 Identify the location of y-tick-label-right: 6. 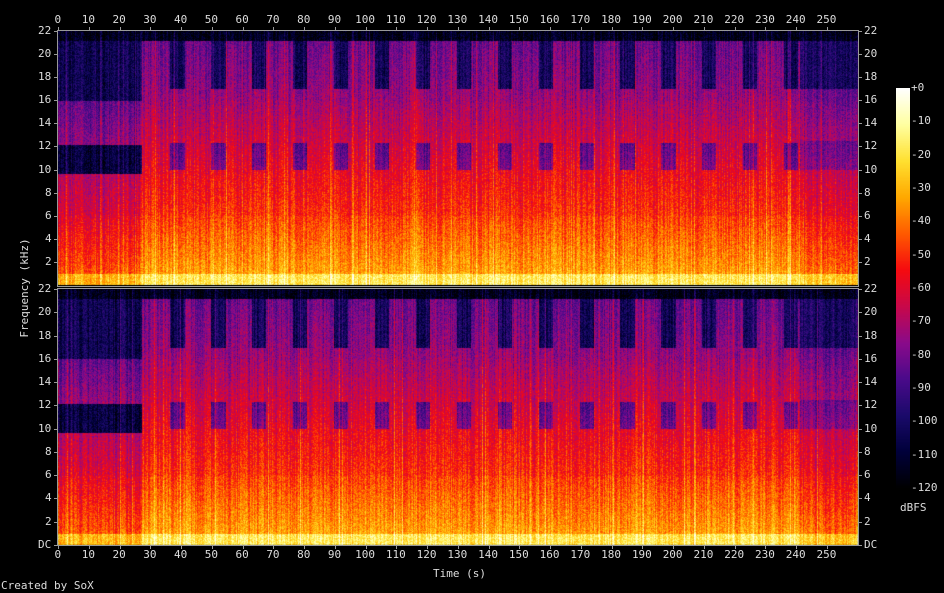
(867, 215).